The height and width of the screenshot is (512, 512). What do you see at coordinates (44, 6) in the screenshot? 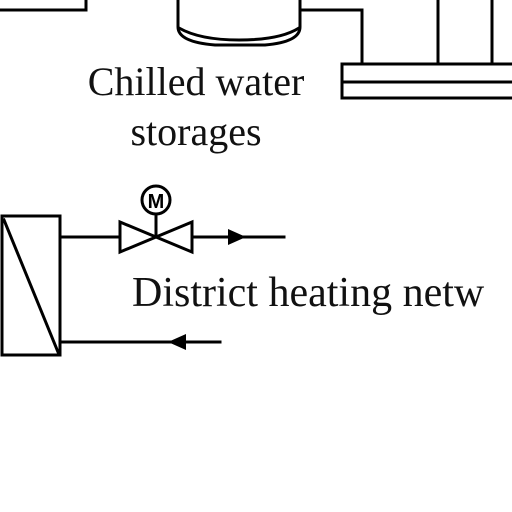
I see `pipe-top-left` at bounding box center [44, 6].